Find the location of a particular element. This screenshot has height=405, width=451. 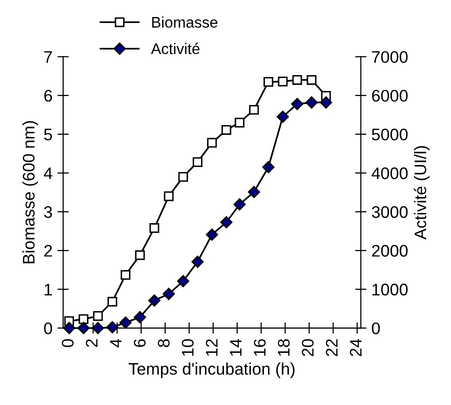

y-tick-label: 0 is located at coordinates (48, 328).